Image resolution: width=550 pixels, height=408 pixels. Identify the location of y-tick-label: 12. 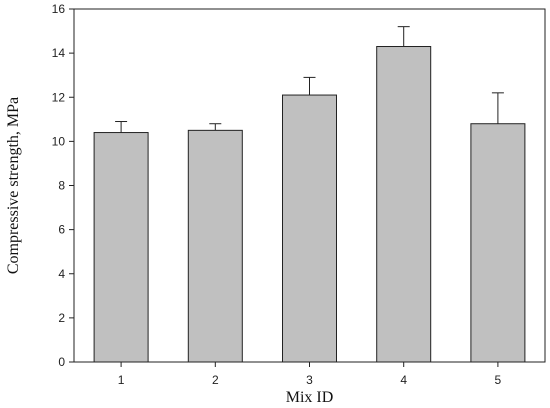
(59, 97).